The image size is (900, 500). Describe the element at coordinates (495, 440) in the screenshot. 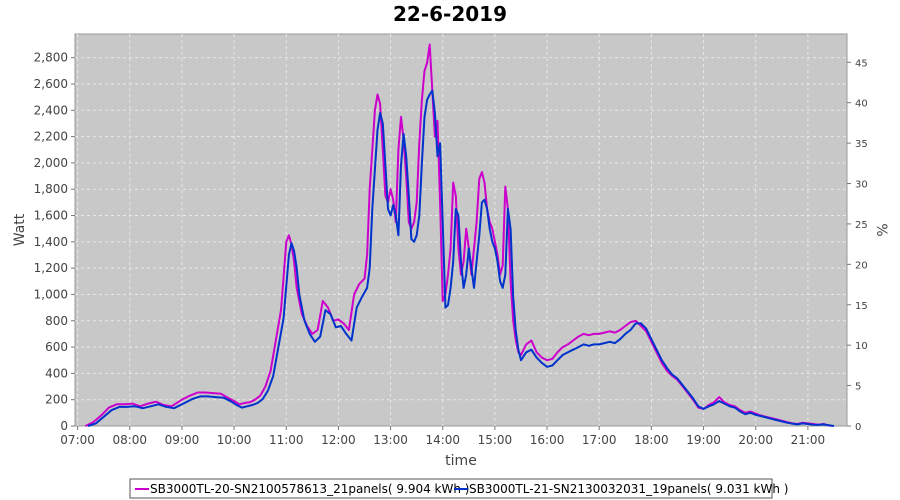

I see `x-tick-label: 15:00` at that location.